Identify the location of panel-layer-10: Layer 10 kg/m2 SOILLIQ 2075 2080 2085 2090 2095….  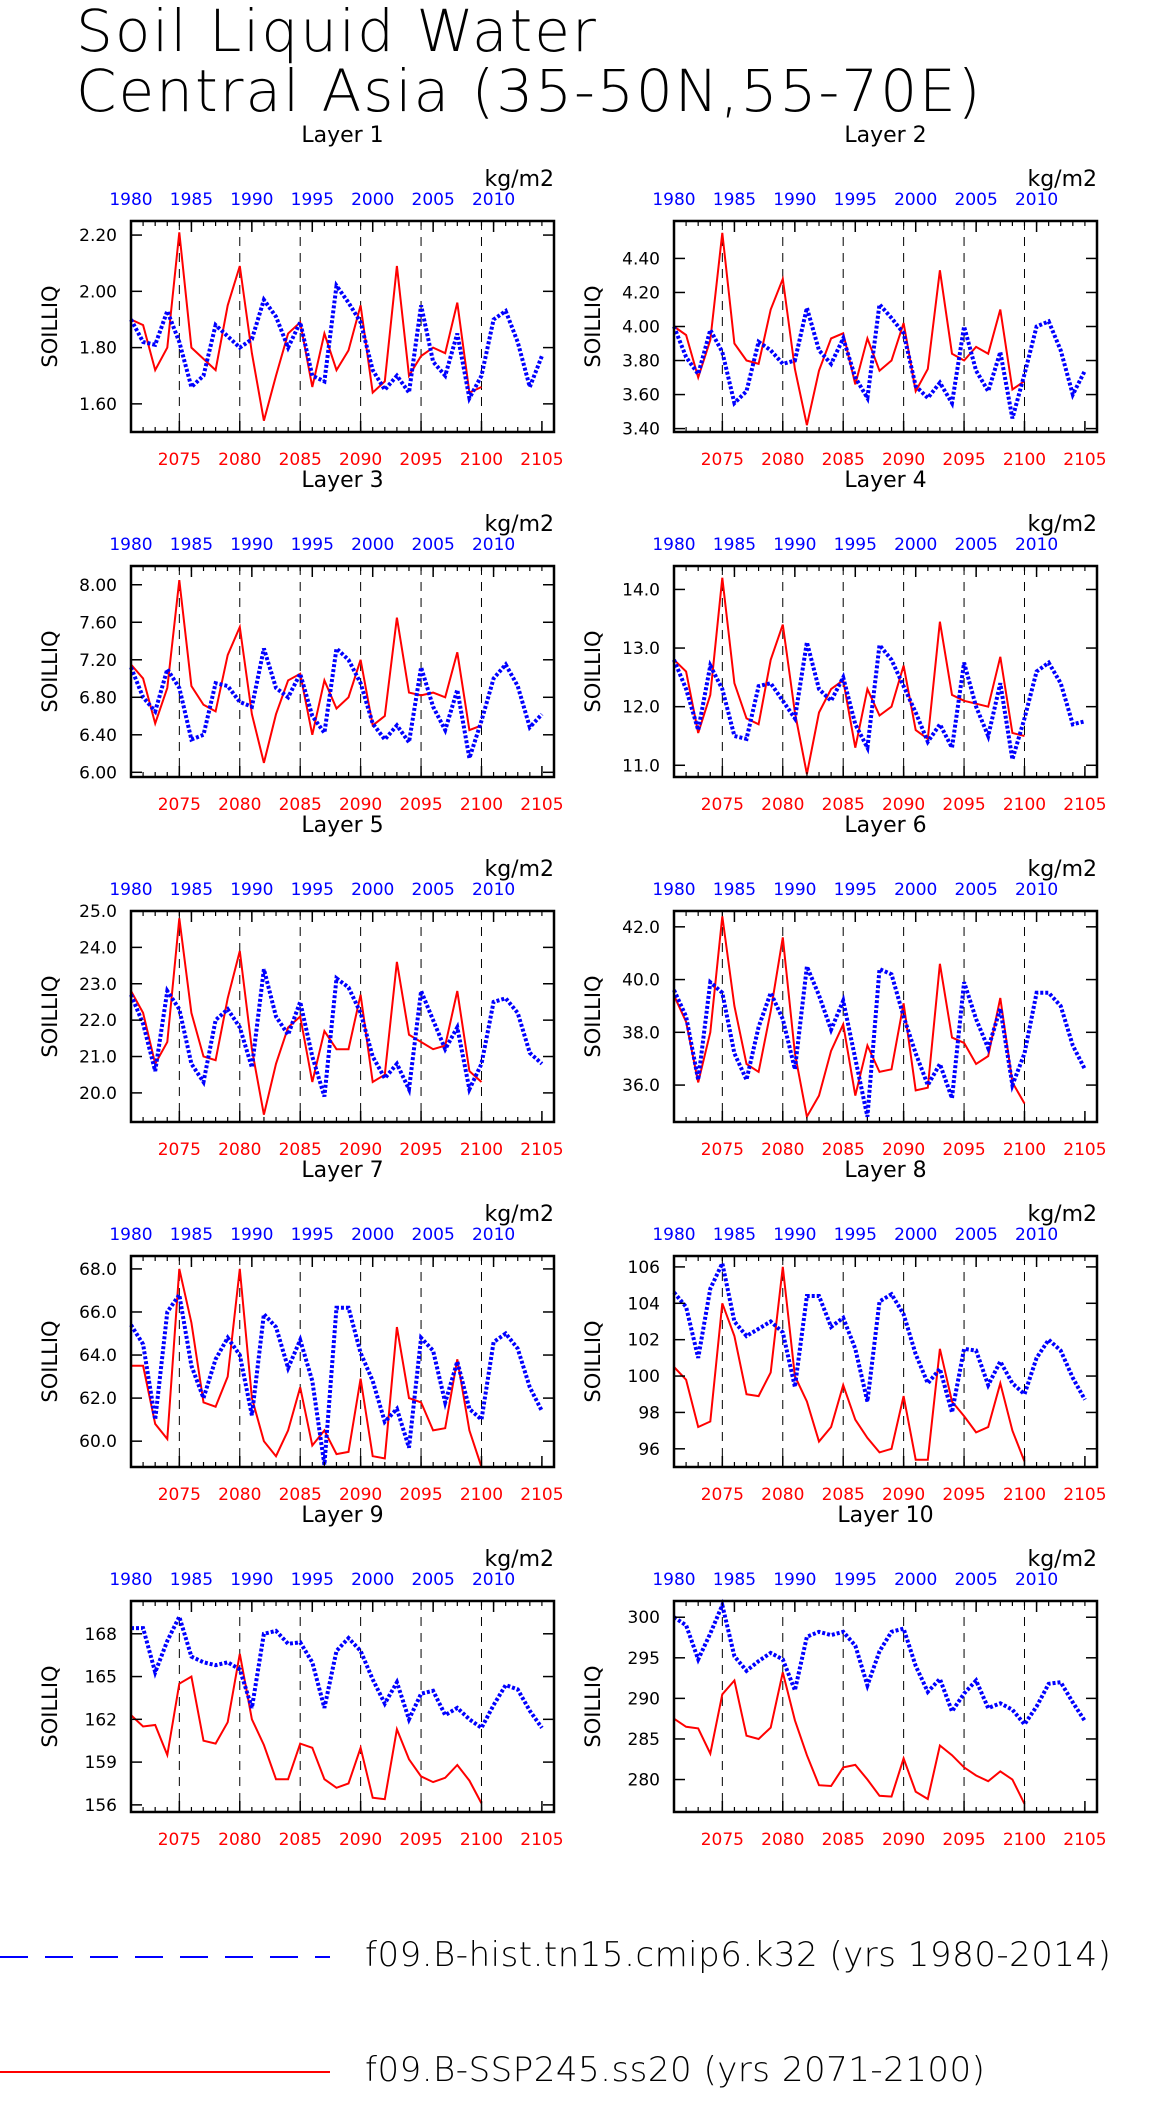
(844, 1676).